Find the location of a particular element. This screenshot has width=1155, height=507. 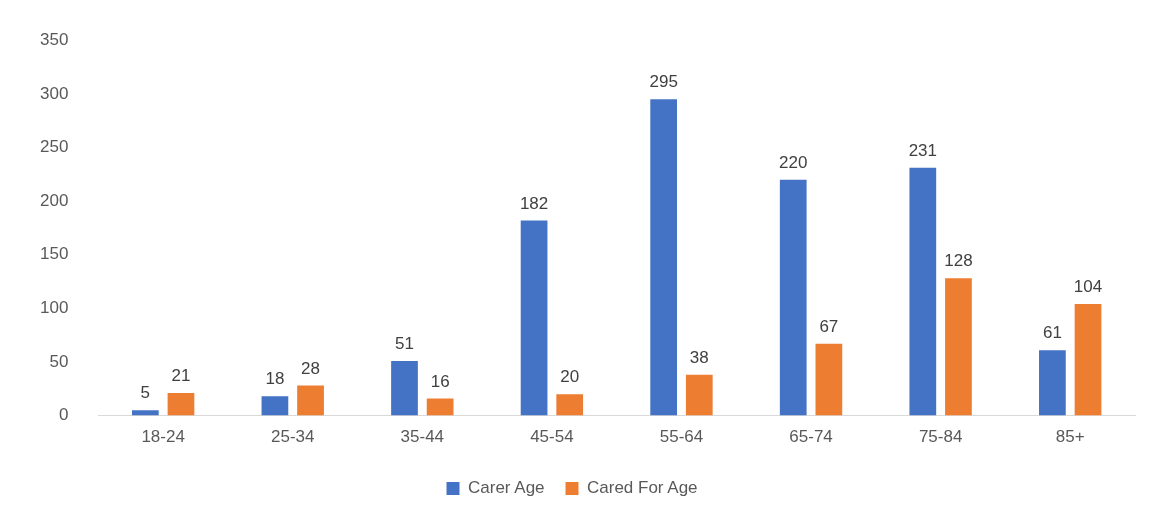

y-tick-label: 0 is located at coordinates (63, 415).